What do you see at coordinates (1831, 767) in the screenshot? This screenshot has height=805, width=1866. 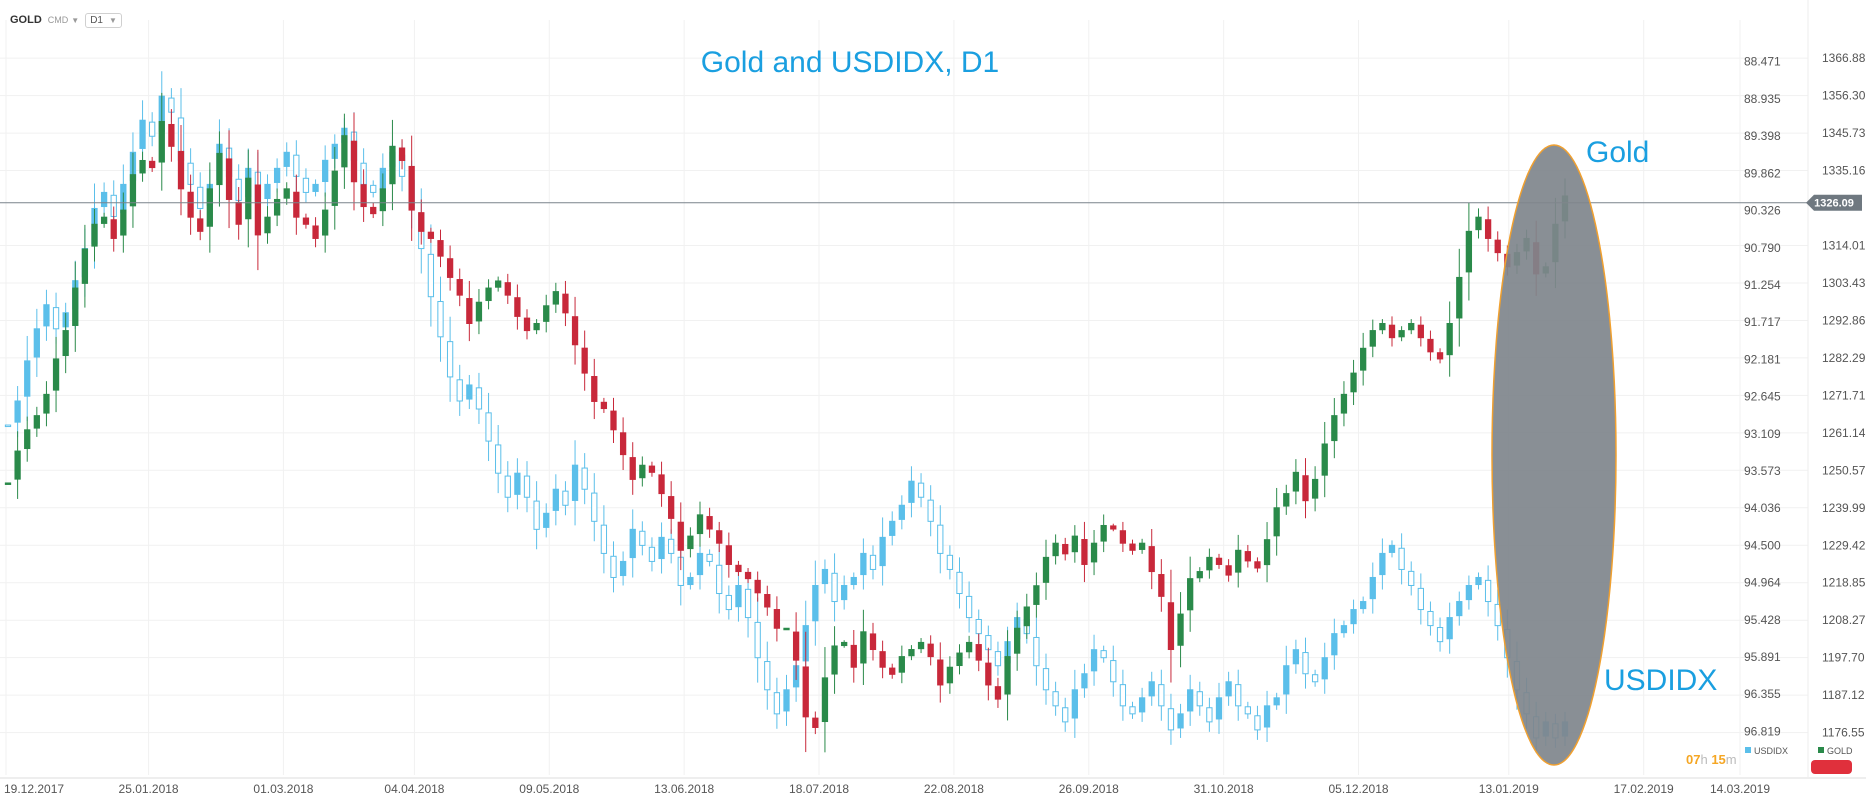 I see `legend-color-button` at bounding box center [1831, 767].